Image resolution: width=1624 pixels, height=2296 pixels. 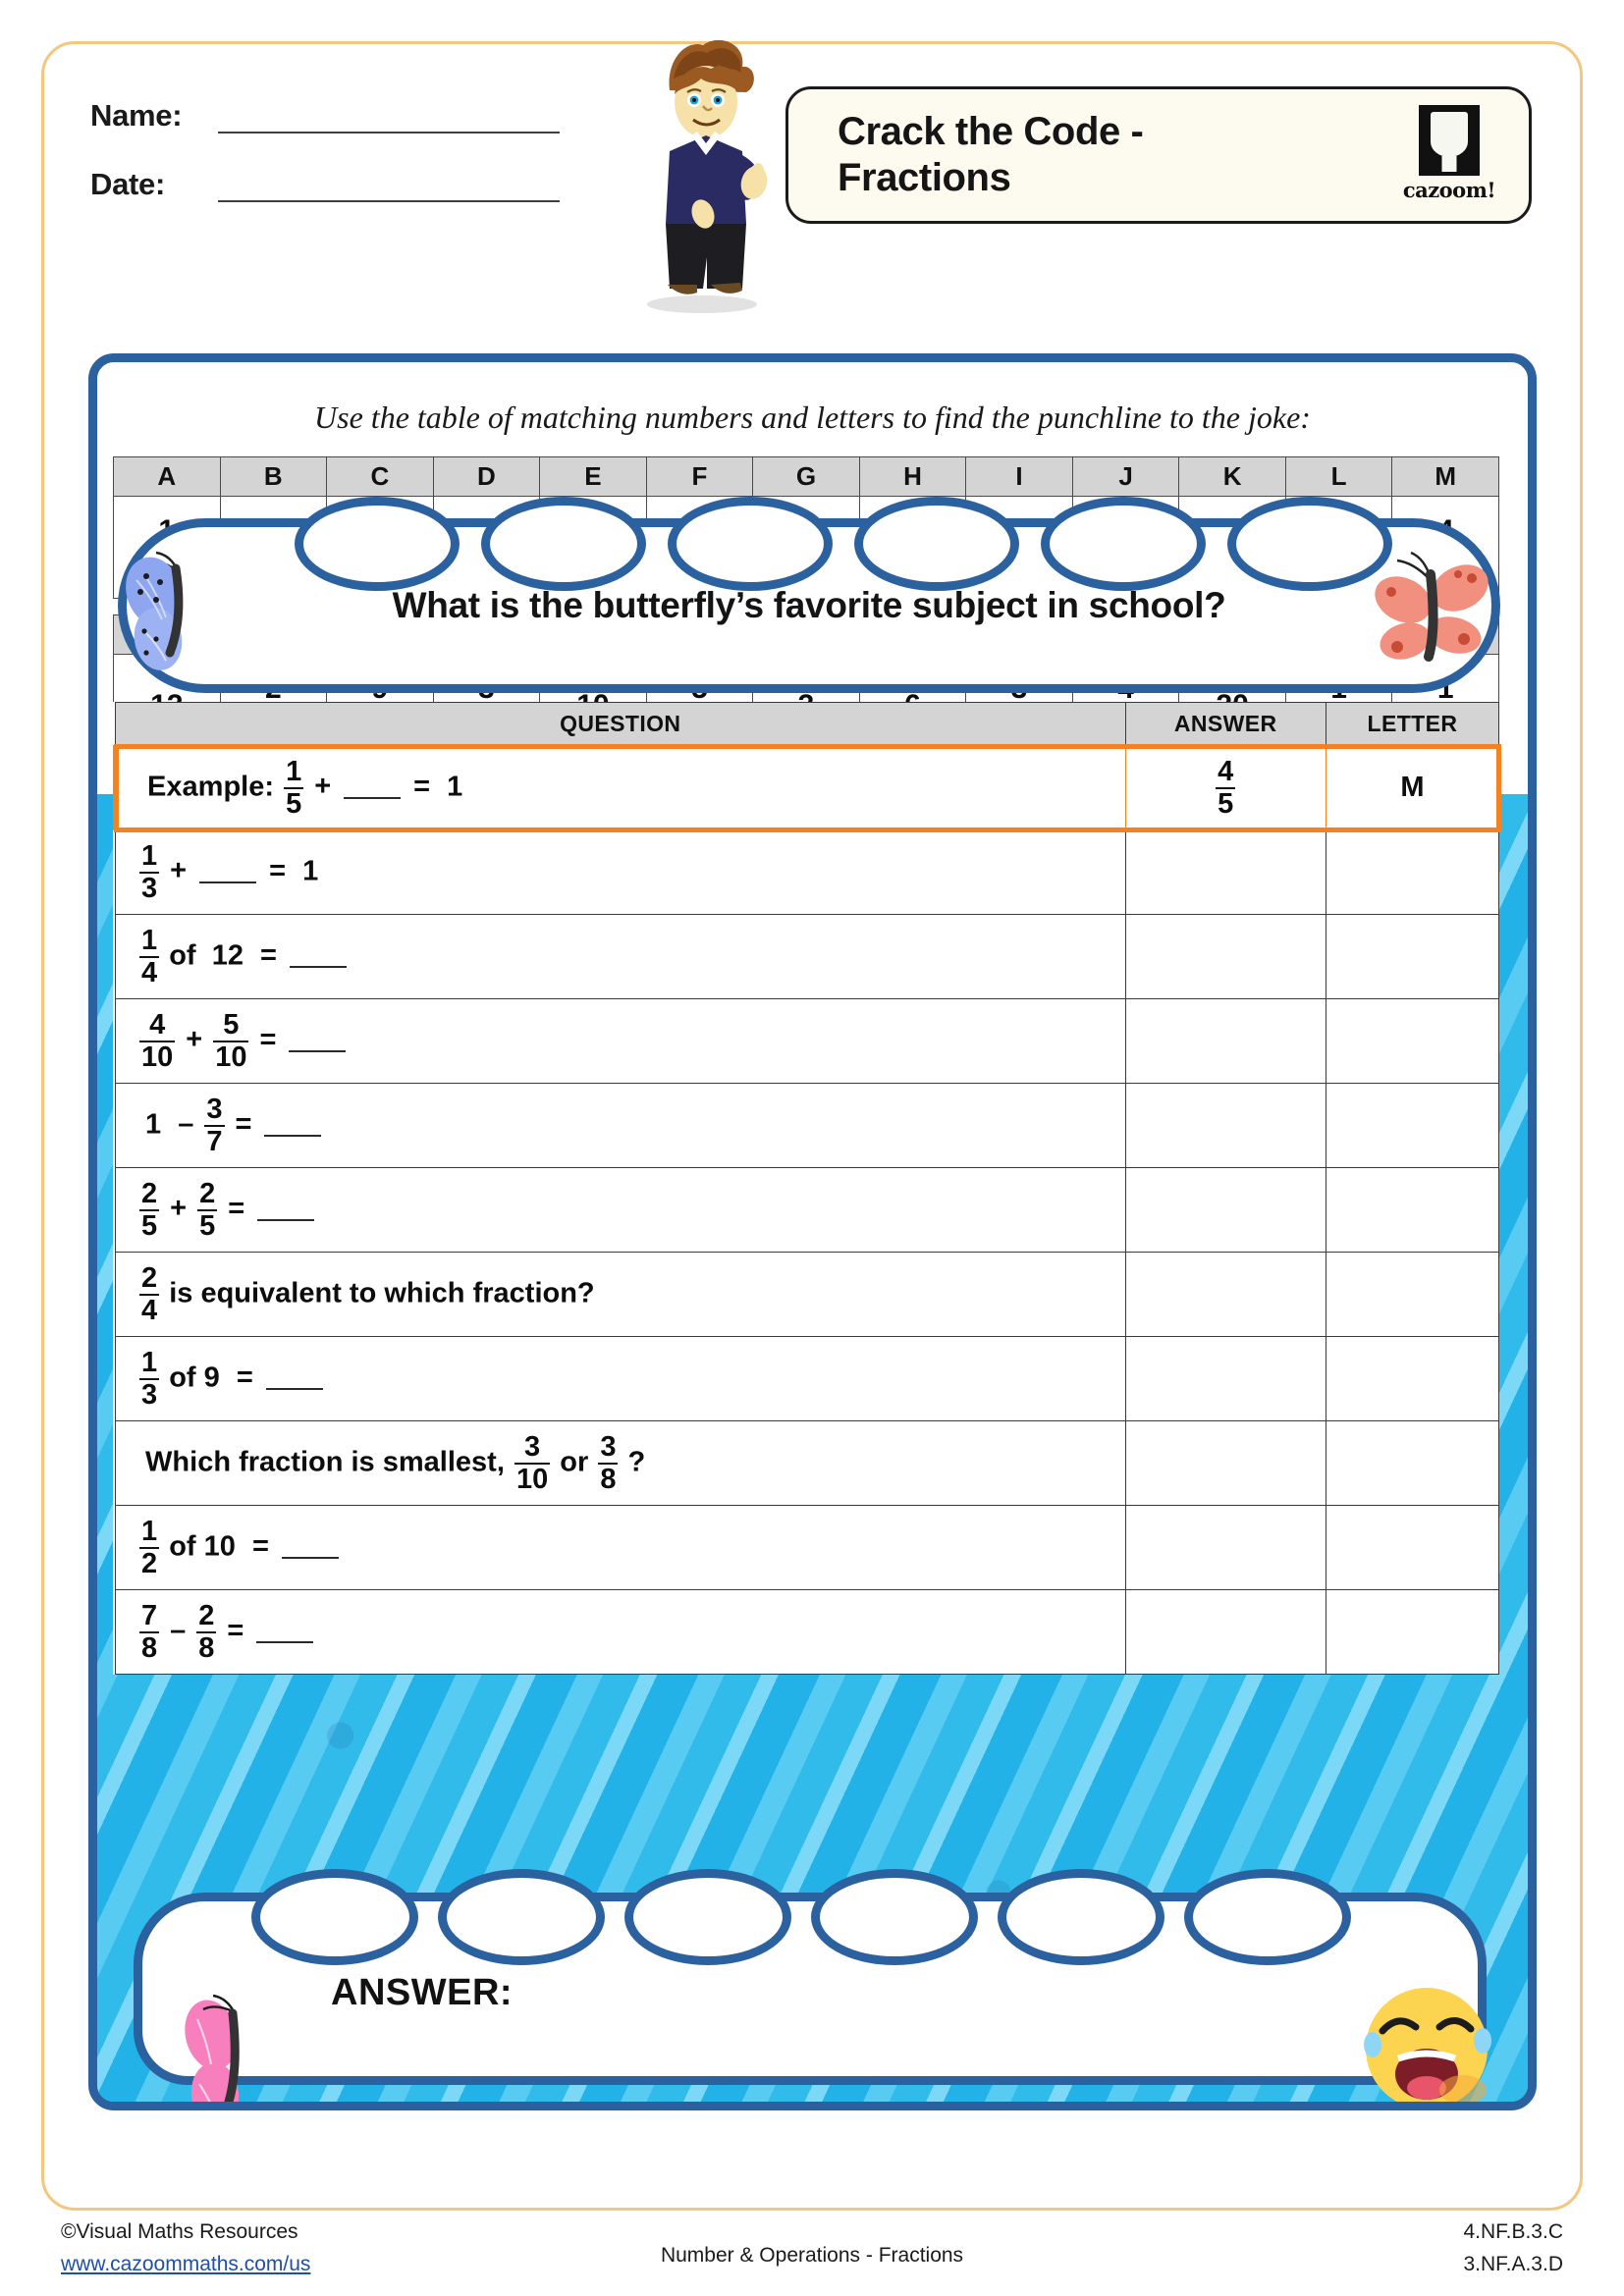 I want to click on title-plate: Crack the Code - Fractions cazoom!, so click(x=1158, y=155).